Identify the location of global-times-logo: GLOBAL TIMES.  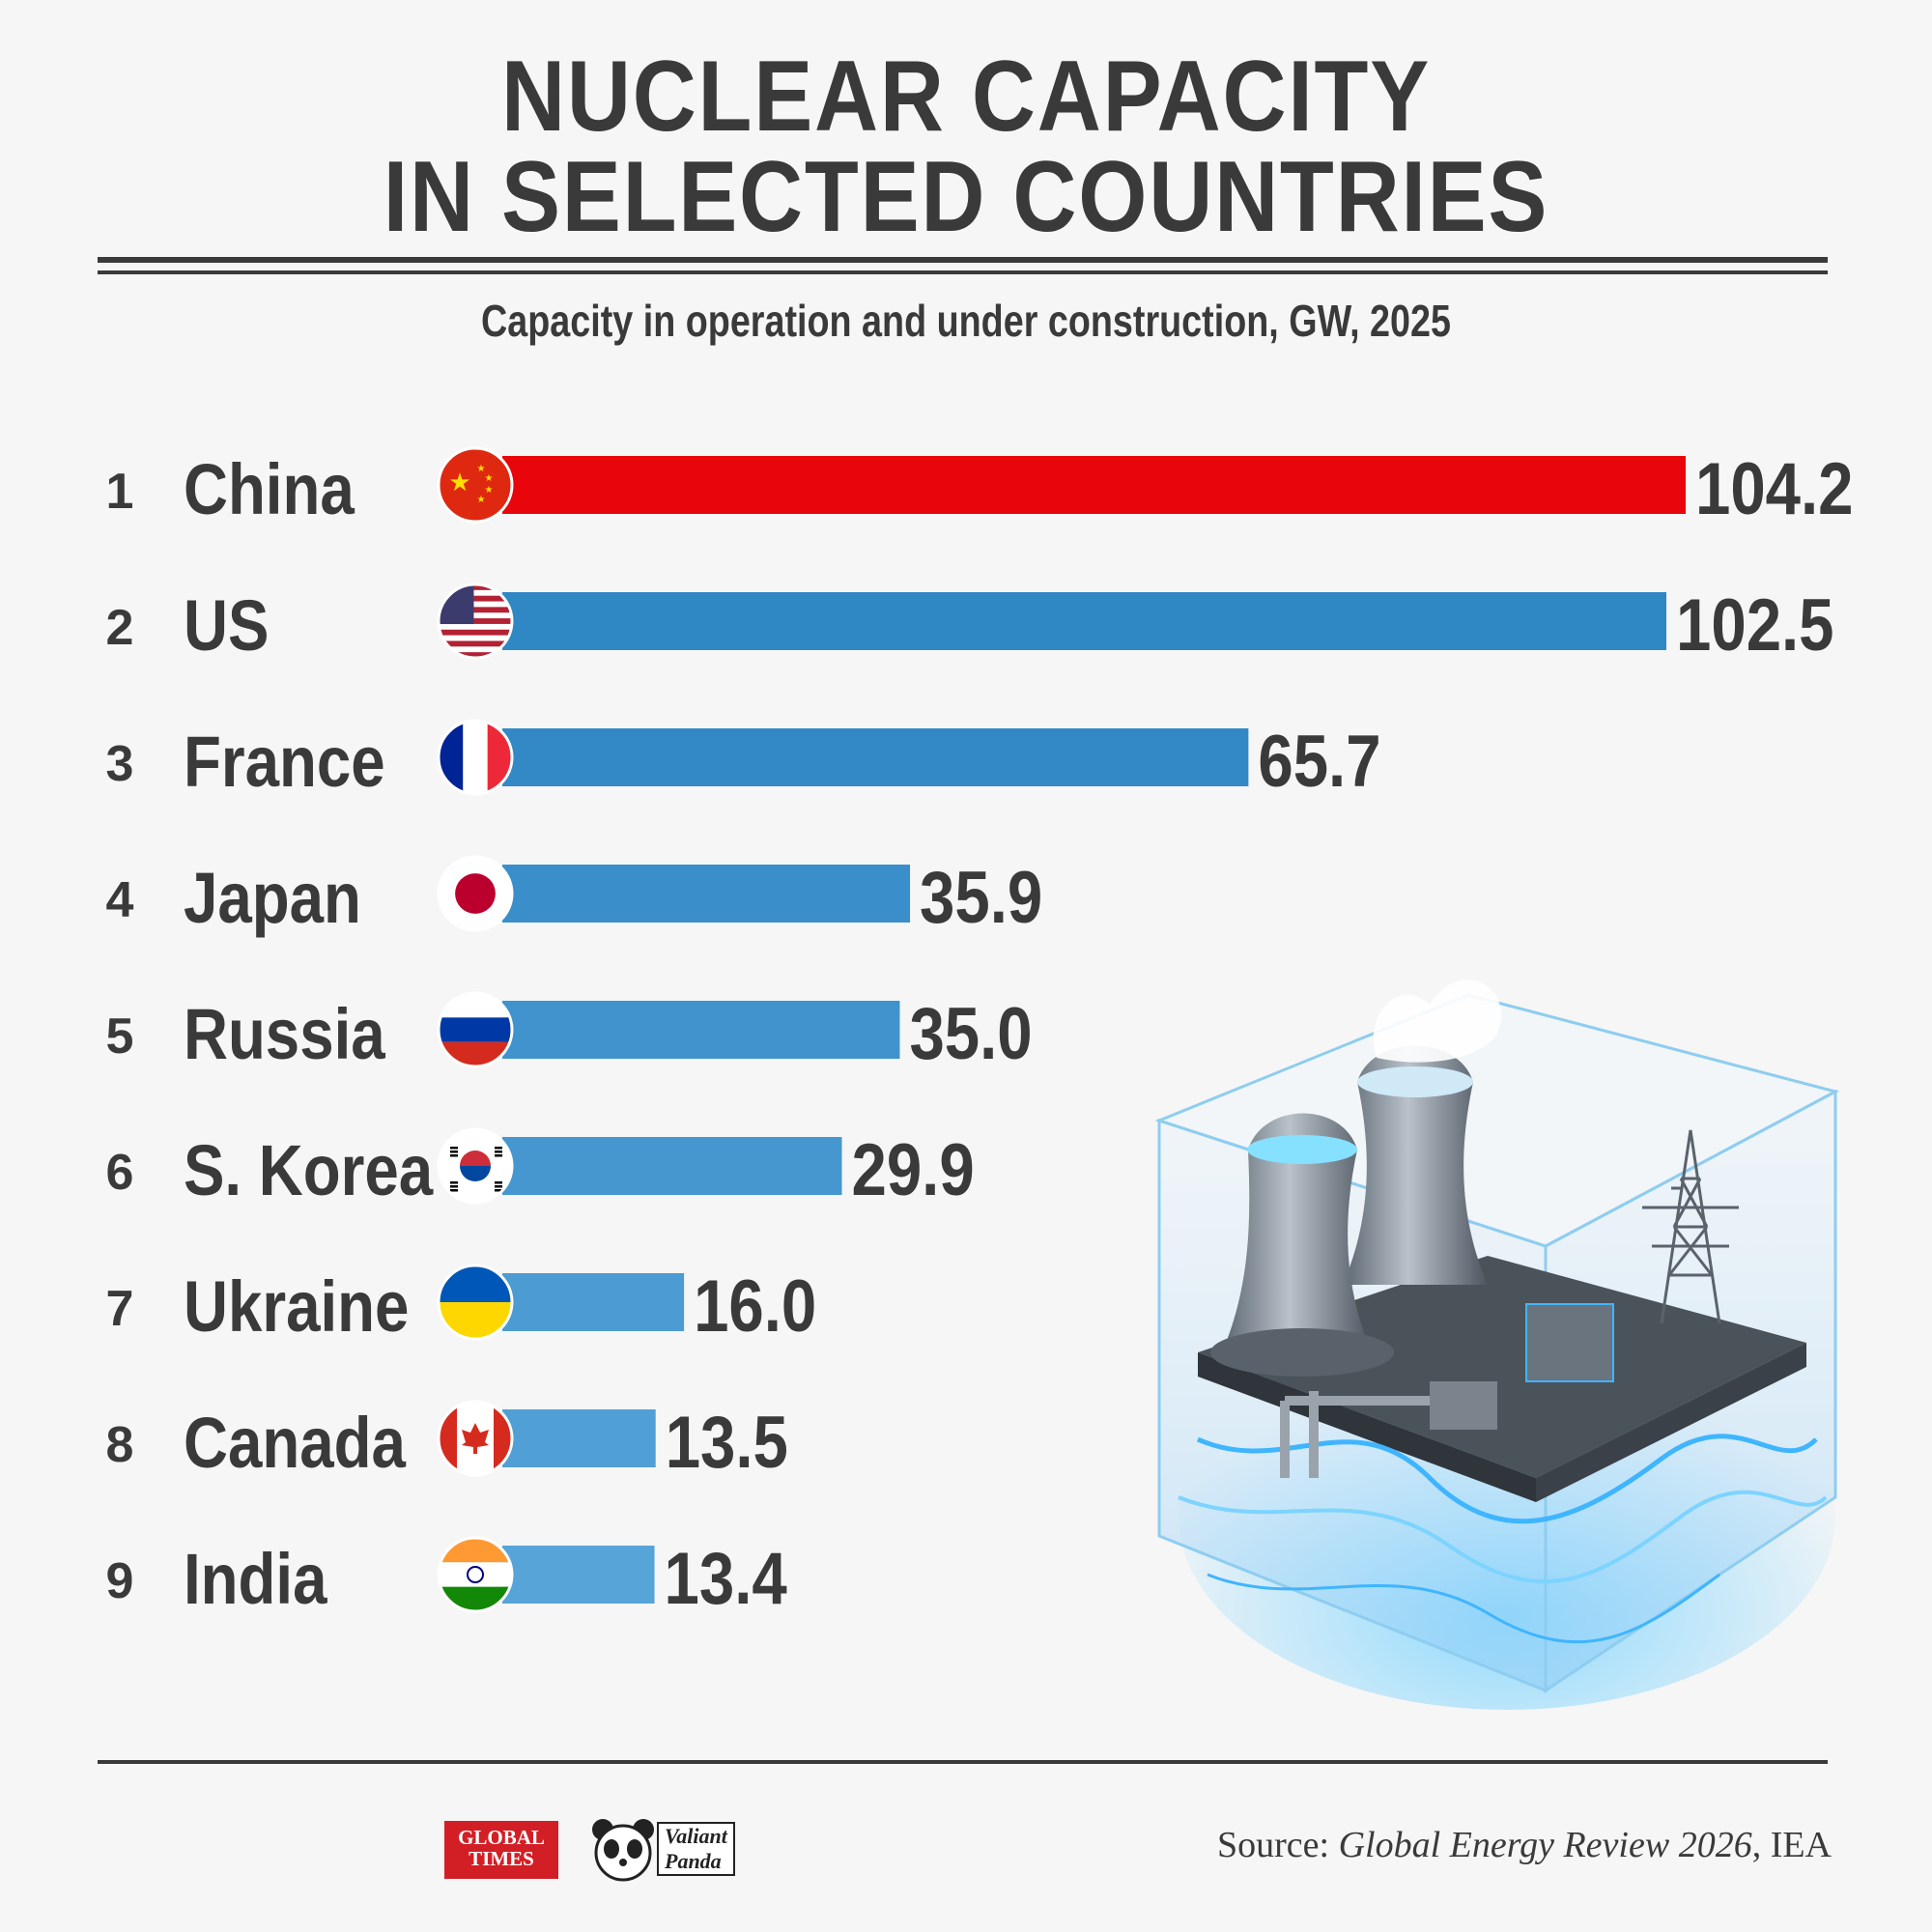
(501, 1850).